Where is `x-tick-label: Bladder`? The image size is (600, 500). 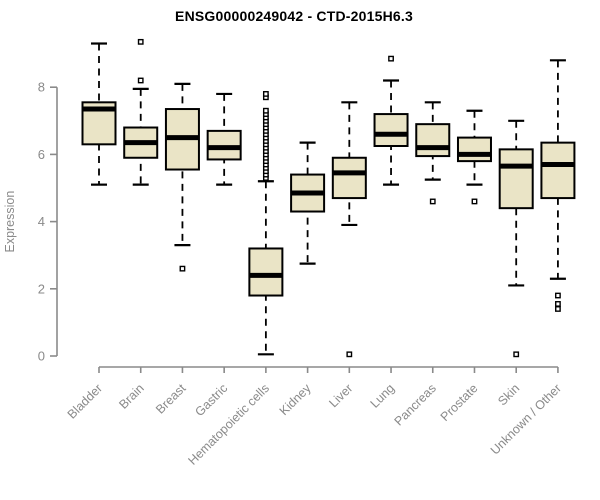
x-tick-label: Bladder is located at coordinates (85, 401).